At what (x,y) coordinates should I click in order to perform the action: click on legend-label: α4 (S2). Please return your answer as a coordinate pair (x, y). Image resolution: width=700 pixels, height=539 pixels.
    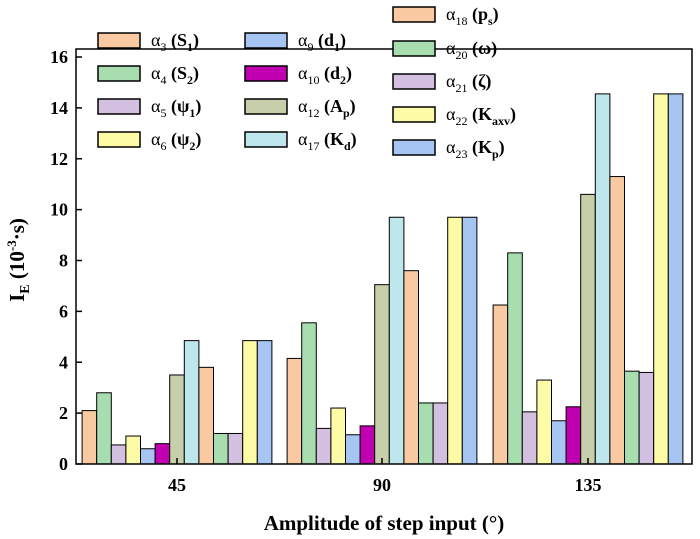
    Looking at the image, I should click on (175, 75).